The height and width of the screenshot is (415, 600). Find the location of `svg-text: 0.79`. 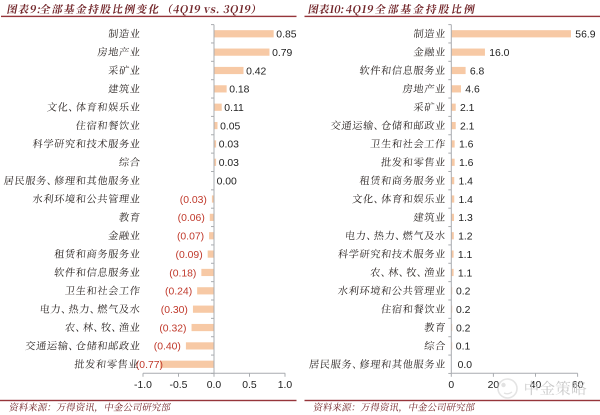

svg-text: 0.79 is located at coordinates (282, 53).